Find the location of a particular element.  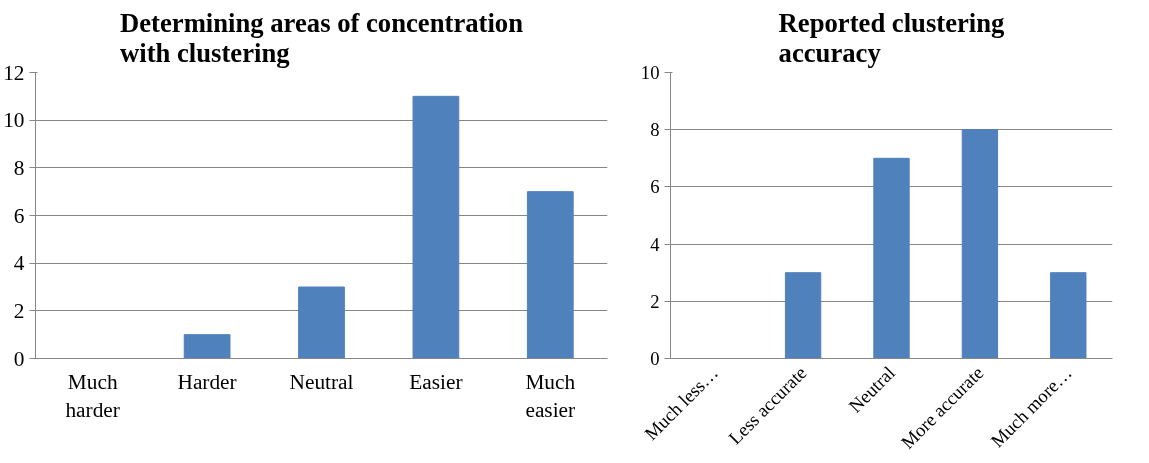

chart-title: Reported clustering accuracy is located at coordinates (892, 37).